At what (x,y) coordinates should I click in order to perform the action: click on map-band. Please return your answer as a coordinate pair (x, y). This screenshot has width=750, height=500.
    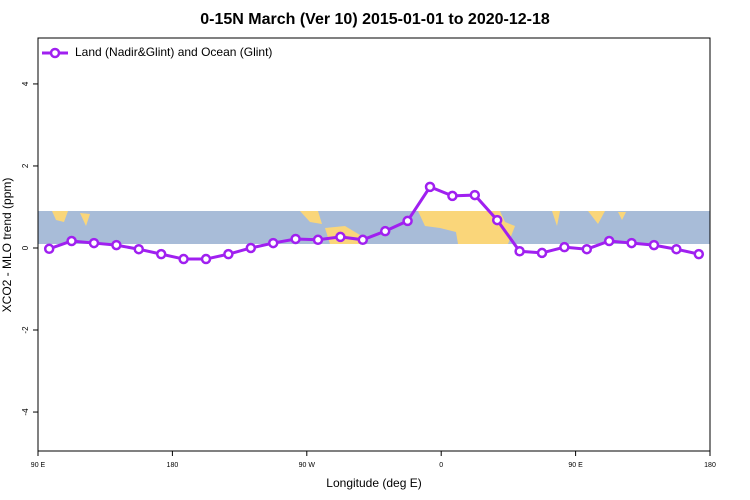
    Looking at the image, I should click on (374, 227).